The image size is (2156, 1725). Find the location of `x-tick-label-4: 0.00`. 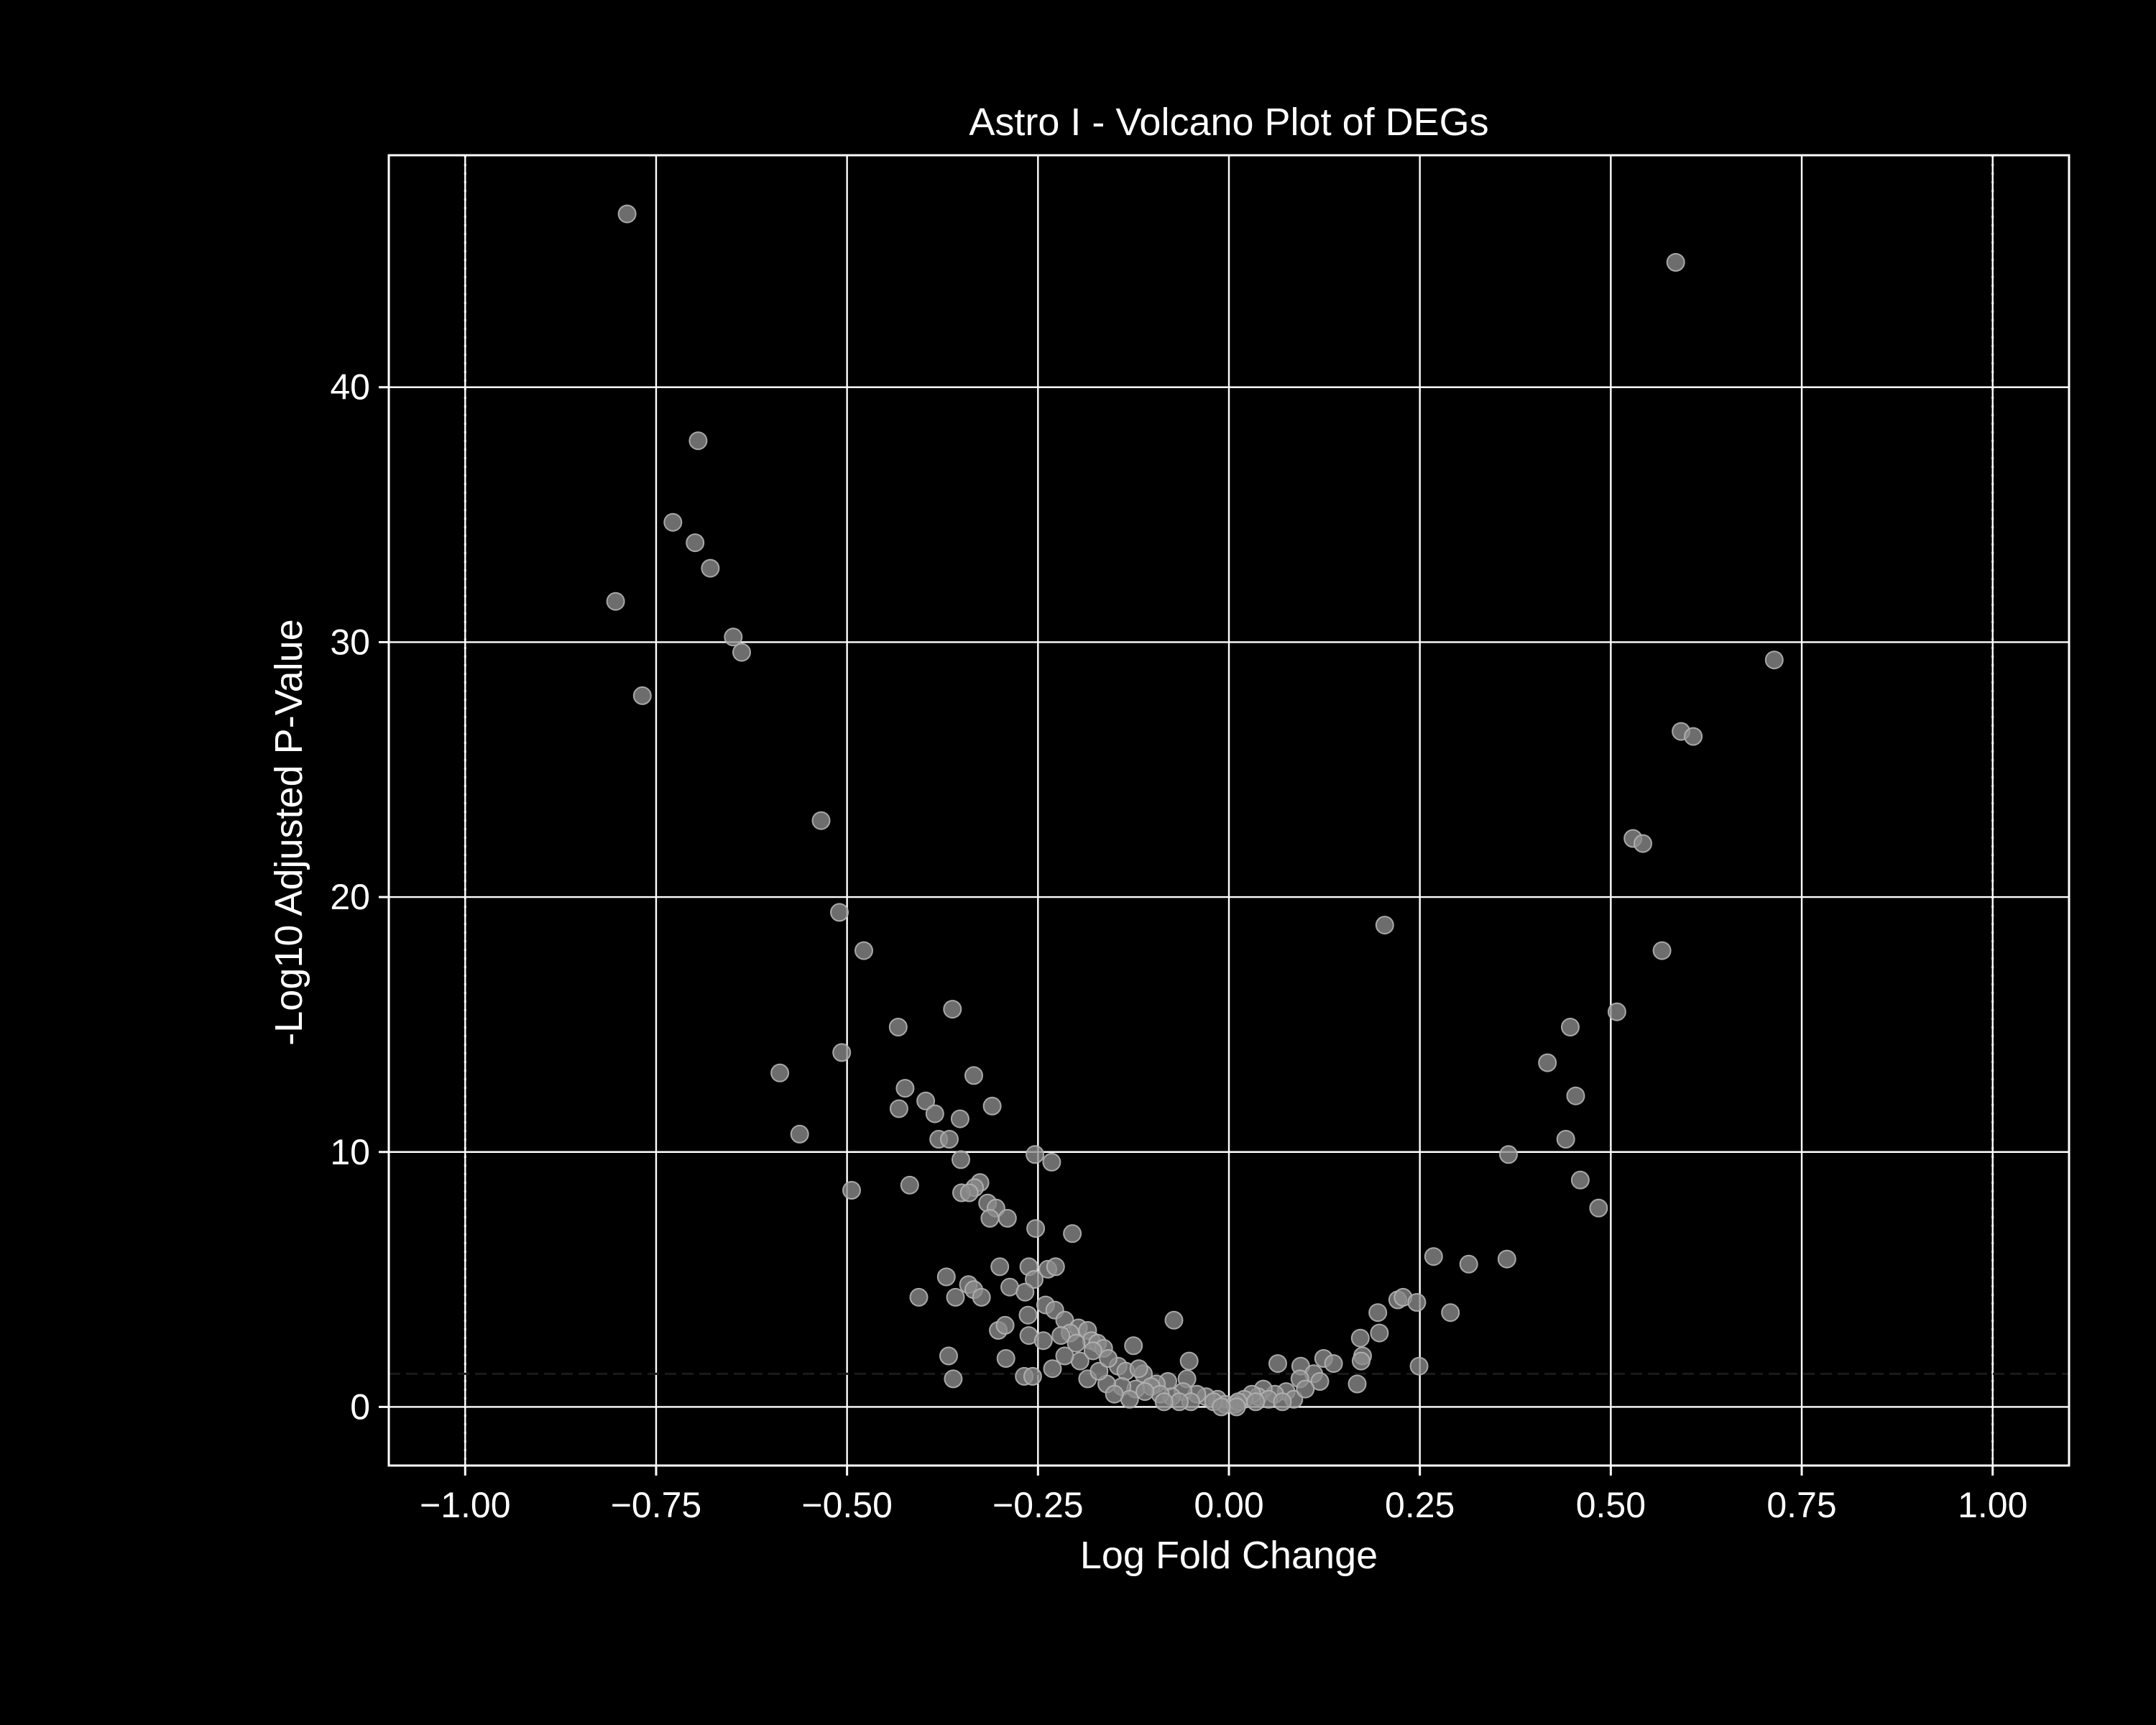

x-tick-label-4: 0.00 is located at coordinates (1229, 1505).